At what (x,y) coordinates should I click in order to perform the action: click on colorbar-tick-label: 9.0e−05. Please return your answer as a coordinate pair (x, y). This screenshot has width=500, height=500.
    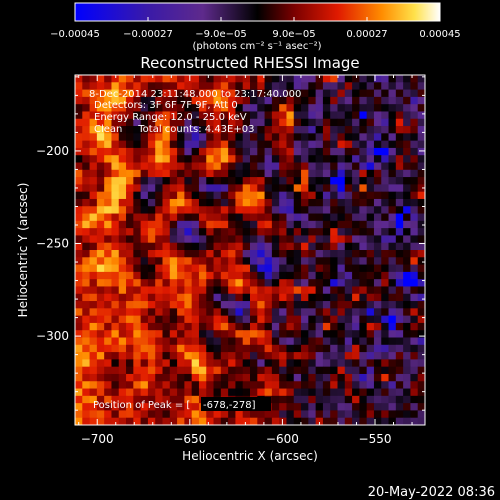
    Looking at the image, I should click on (293, 34).